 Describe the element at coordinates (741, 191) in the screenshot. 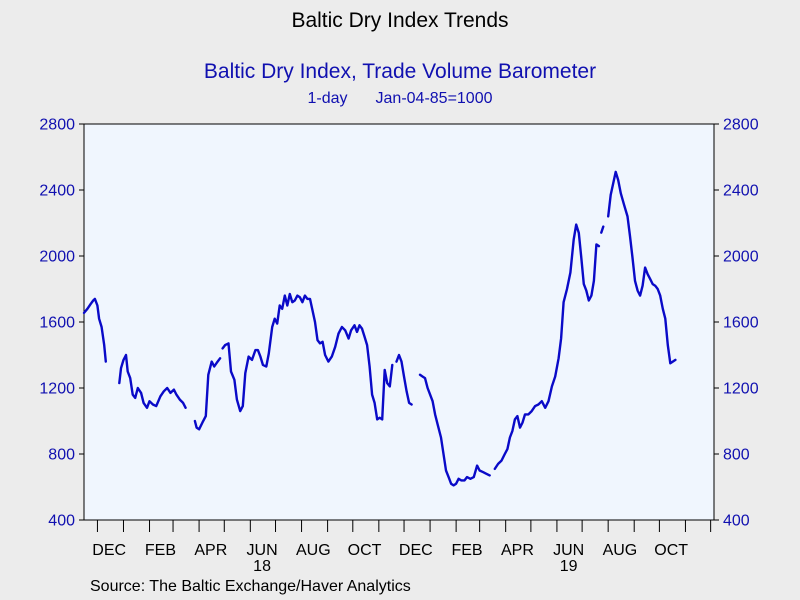

I see `y-tick-label-right: 2400` at that location.